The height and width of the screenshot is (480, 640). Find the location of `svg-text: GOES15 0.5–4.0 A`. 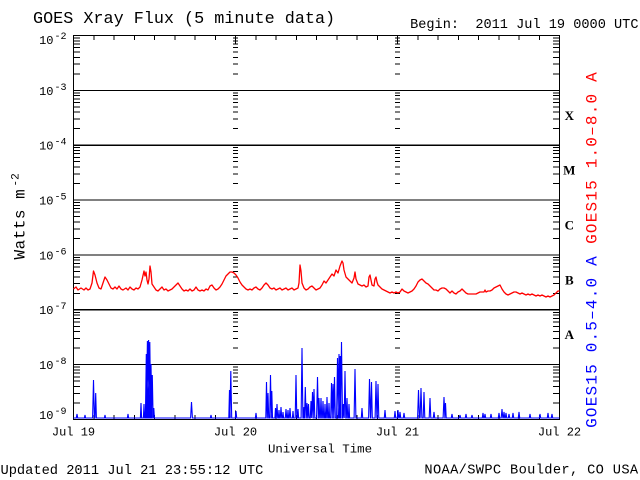

svg-text: GOES15 0.5–4.0 A is located at coordinates (592, 341).